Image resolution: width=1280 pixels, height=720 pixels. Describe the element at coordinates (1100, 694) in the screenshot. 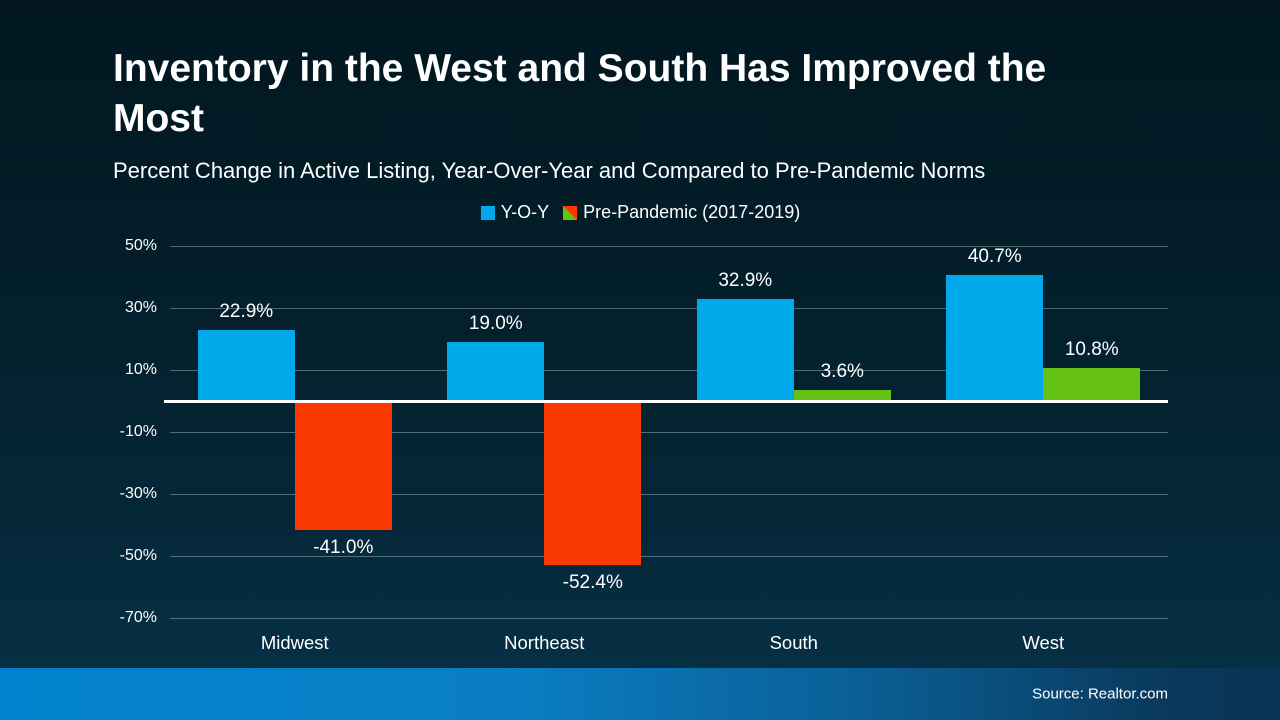

I see `source-text: Source: Realtor.com` at that location.